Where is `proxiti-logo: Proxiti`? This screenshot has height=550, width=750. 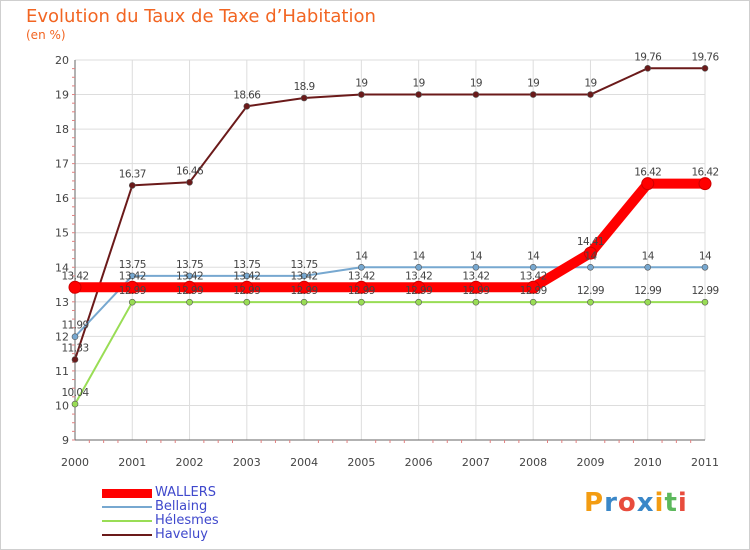 proxiti-logo: Proxiti is located at coordinates (636, 503).